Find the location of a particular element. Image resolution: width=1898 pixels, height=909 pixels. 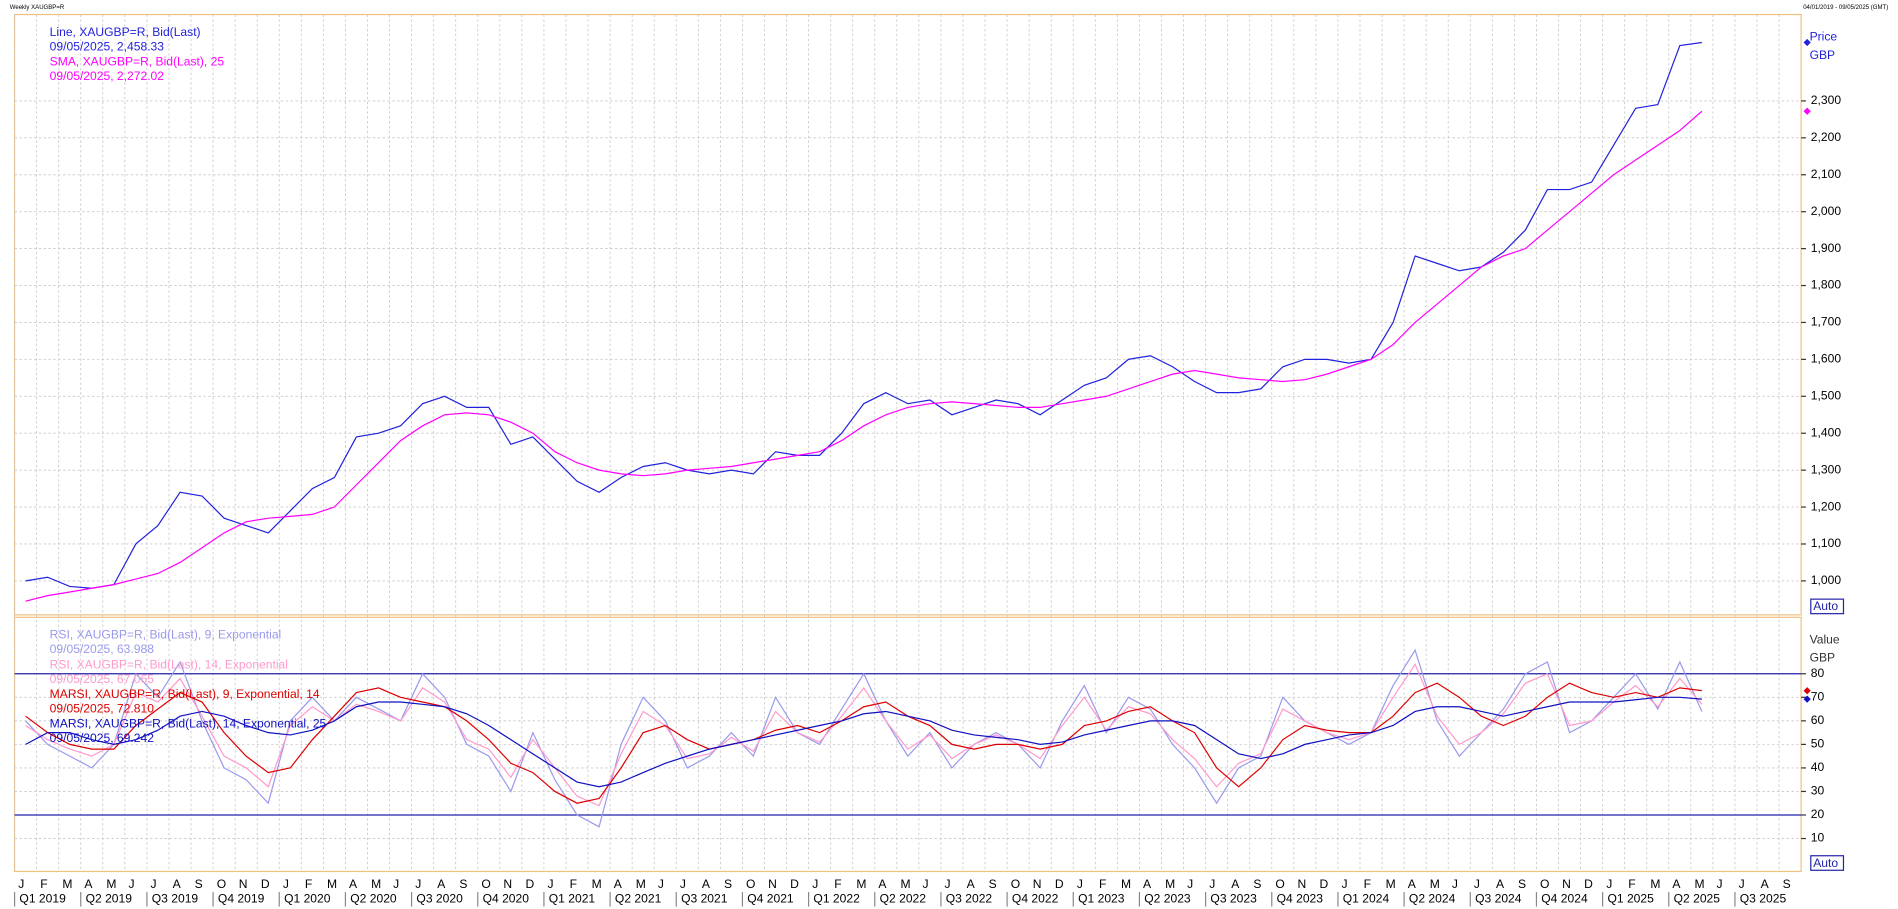

y-tick-label: 2,300 is located at coordinates (1826, 100).